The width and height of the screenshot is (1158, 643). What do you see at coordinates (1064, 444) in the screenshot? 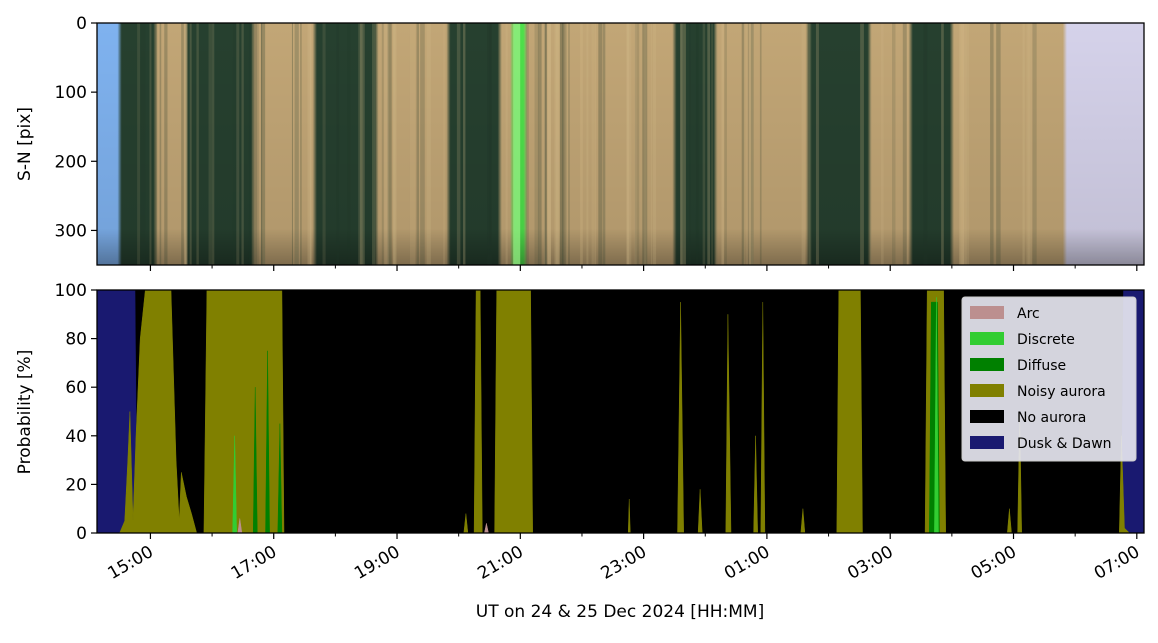
I see `legend-label: Dusk & Dawn` at bounding box center [1064, 444].